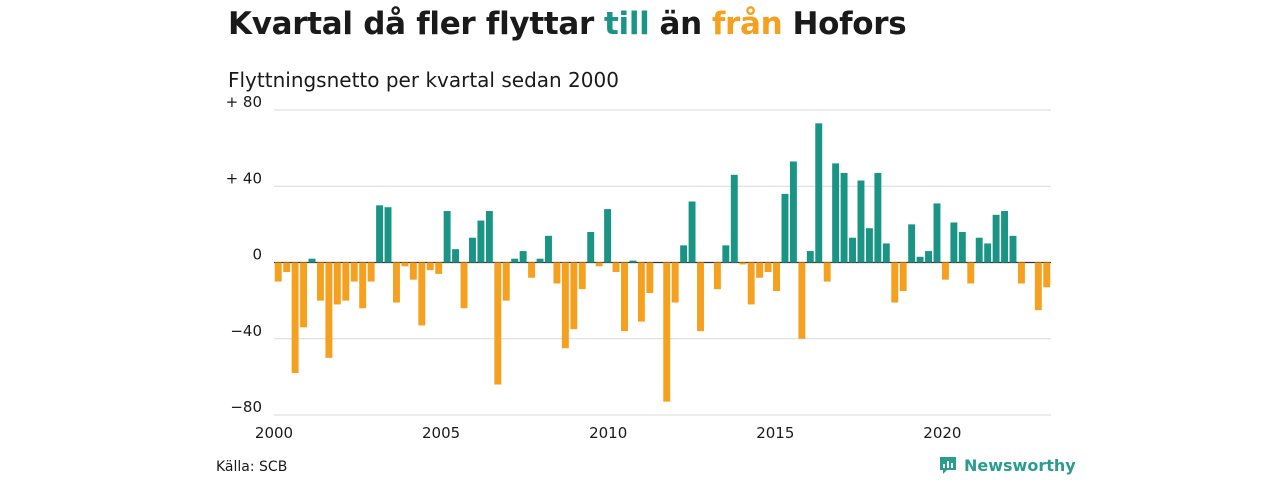  What do you see at coordinates (244, 102) in the screenshot?
I see `y-tick-label: + 80` at bounding box center [244, 102].